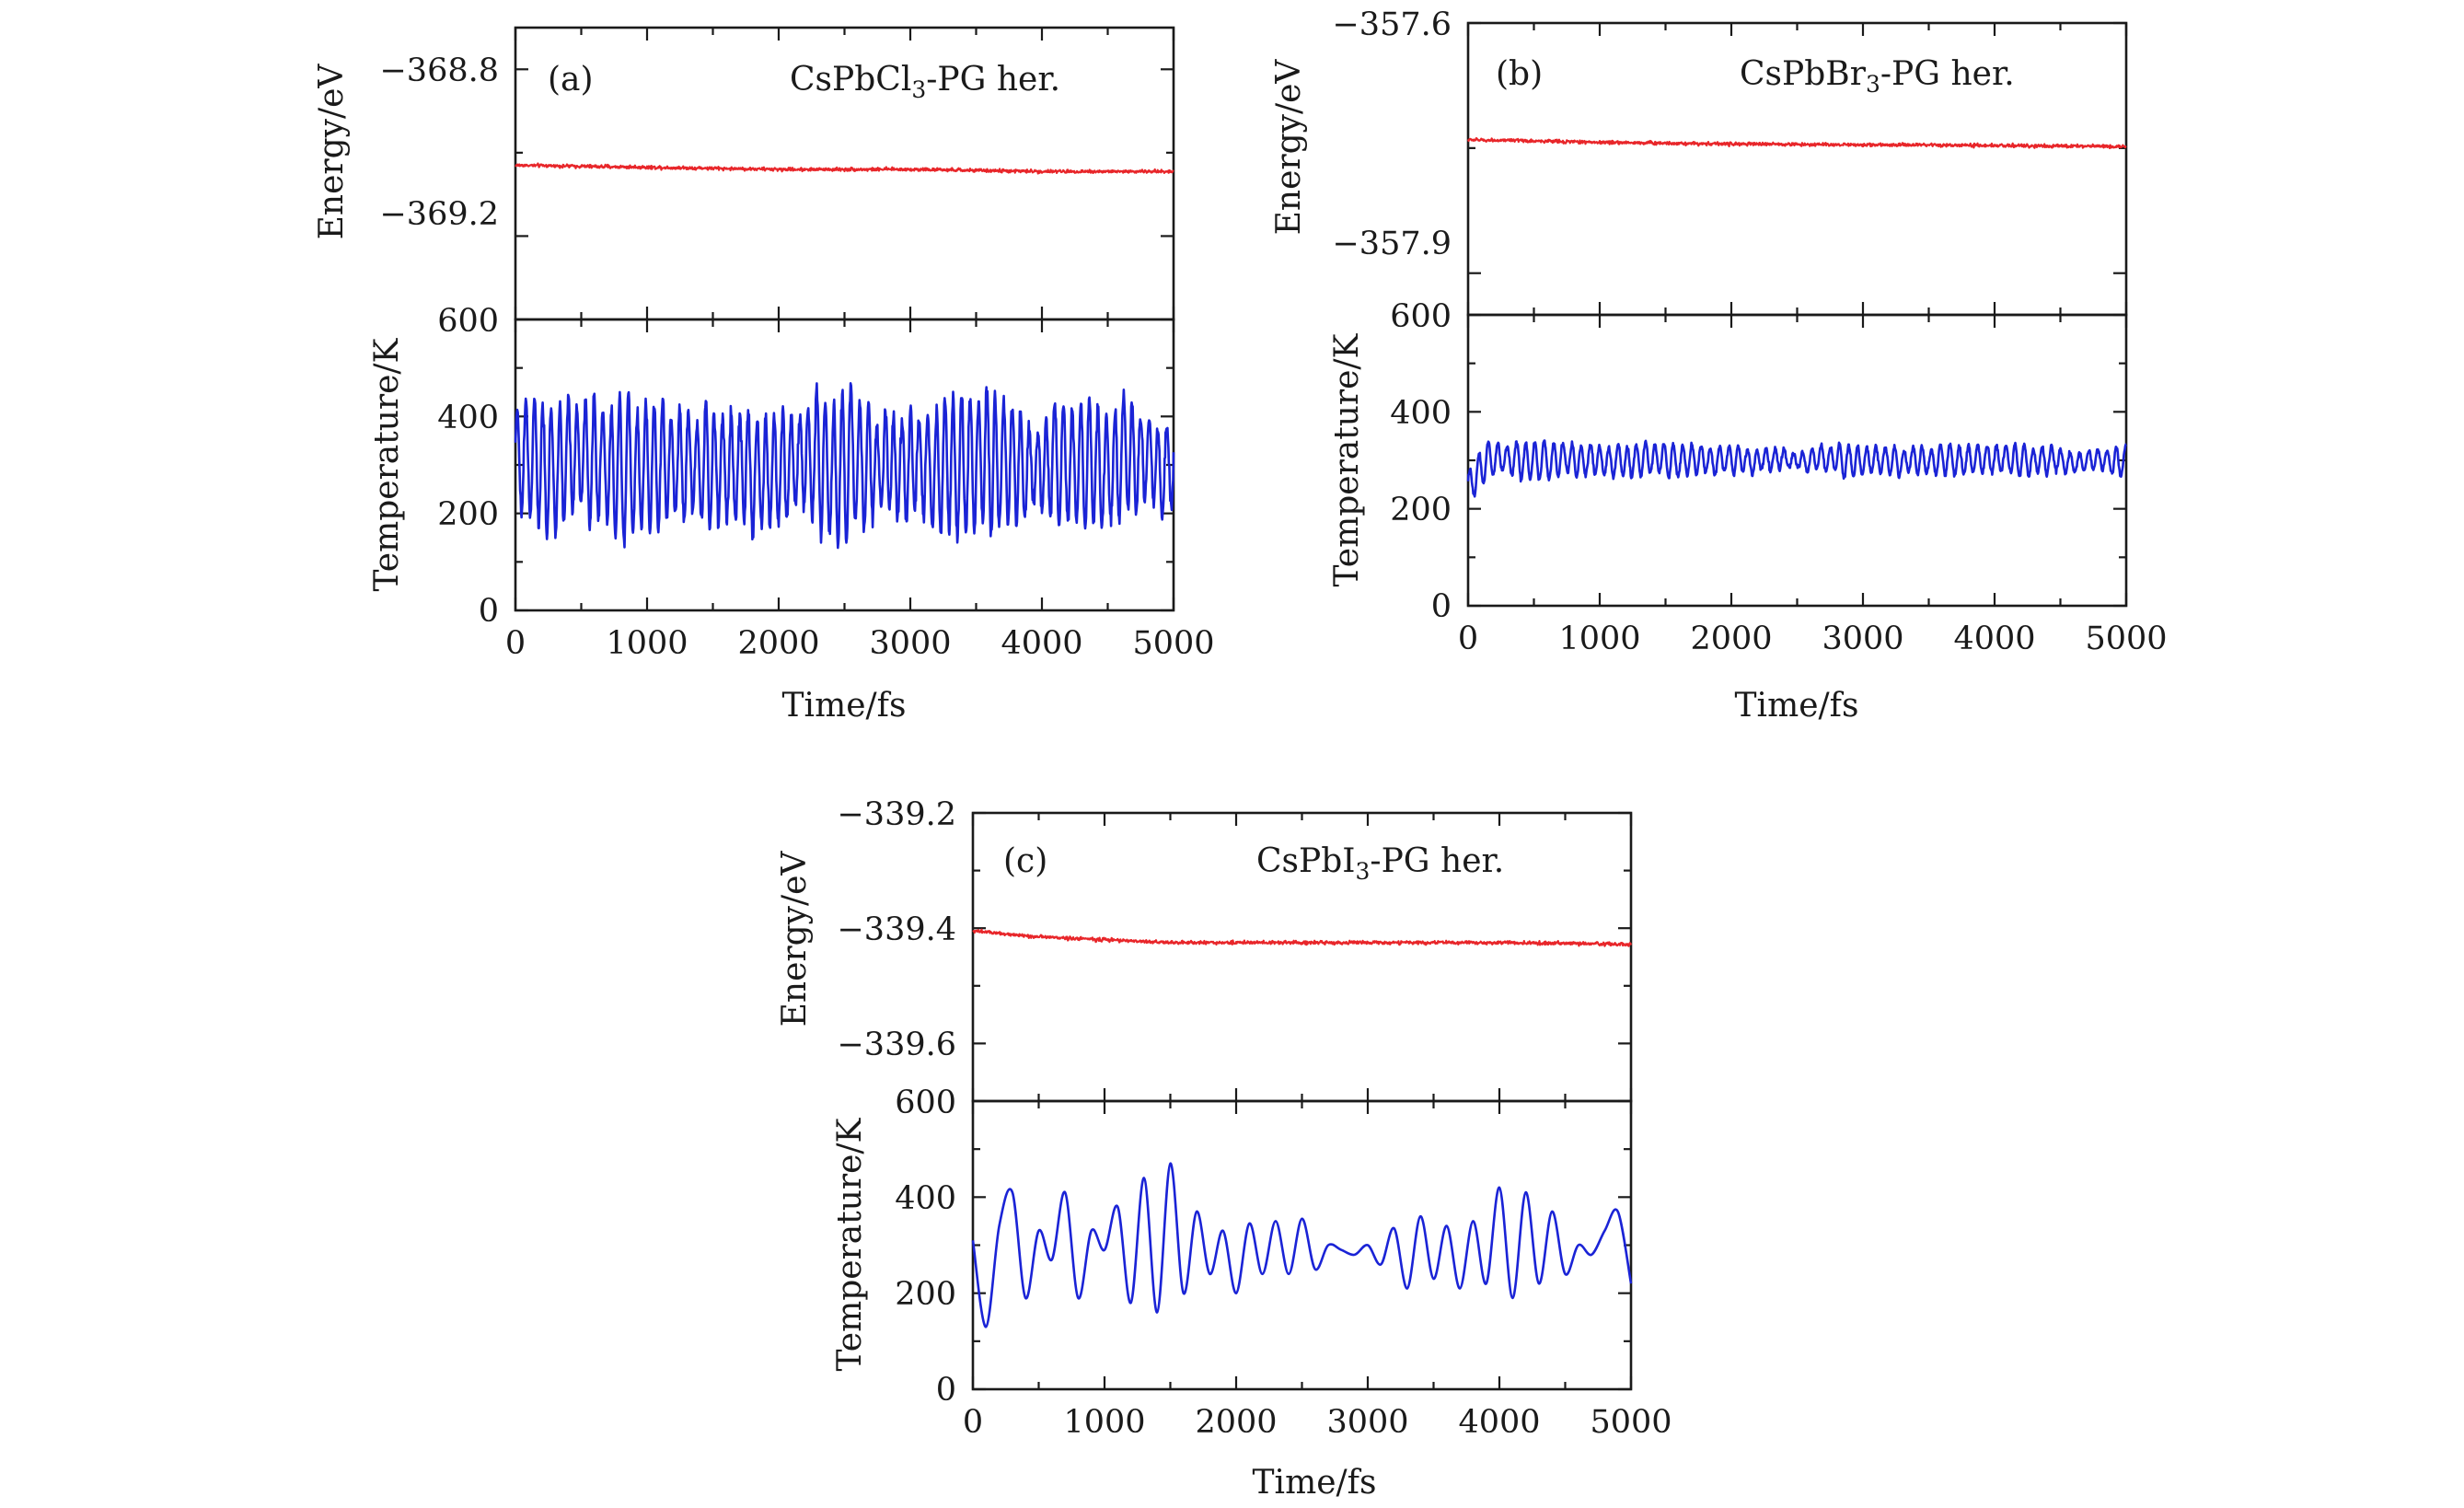 This screenshot has width=2464, height=1508. What do you see at coordinates (1863, 639) in the screenshot?
I see `panel-b-x-tick-label-3000: 3000` at bounding box center [1863, 639].